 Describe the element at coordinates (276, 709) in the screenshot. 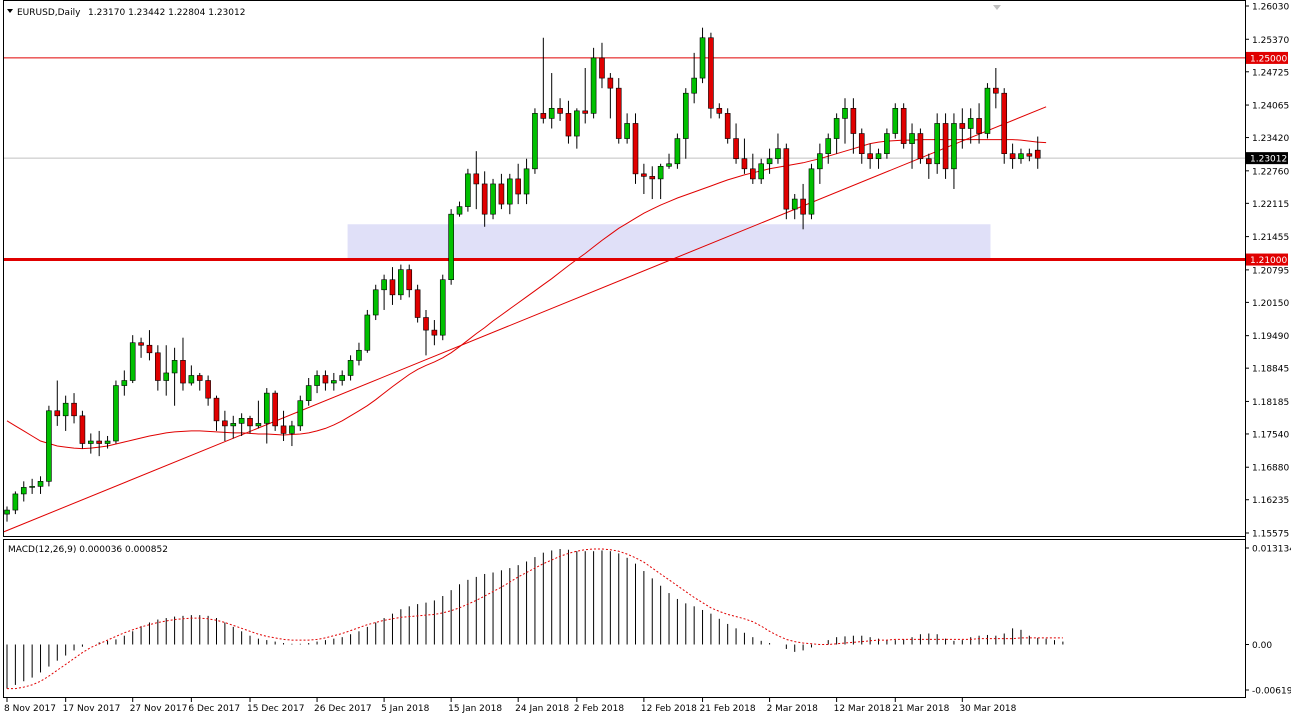

I see `time-tick-label: 15 Dec 2017` at that location.